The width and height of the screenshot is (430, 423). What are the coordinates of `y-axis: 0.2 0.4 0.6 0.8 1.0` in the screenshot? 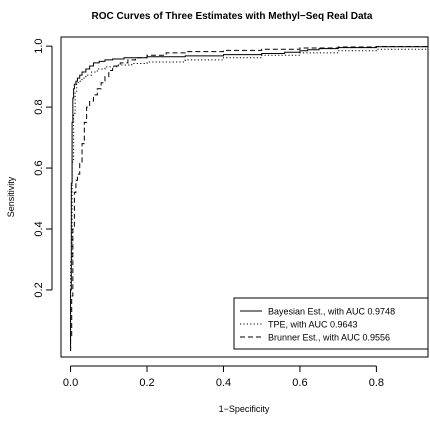 It's located at (43, 168).